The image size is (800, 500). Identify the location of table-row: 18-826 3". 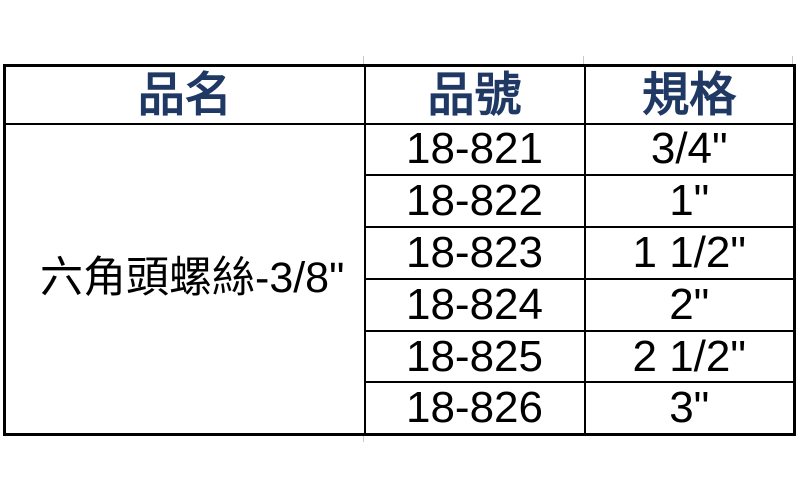
(400, 408).